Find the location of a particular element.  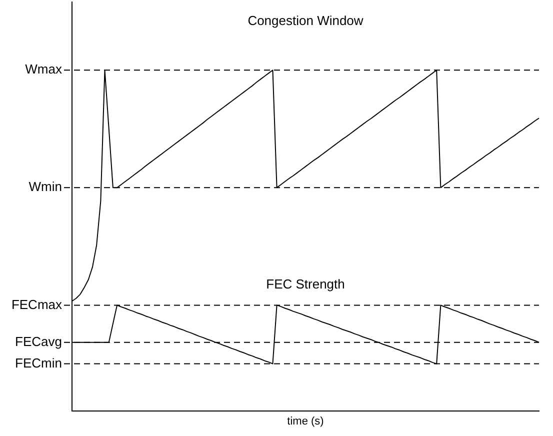

annotation: FEC Strength is located at coordinates (305, 284).